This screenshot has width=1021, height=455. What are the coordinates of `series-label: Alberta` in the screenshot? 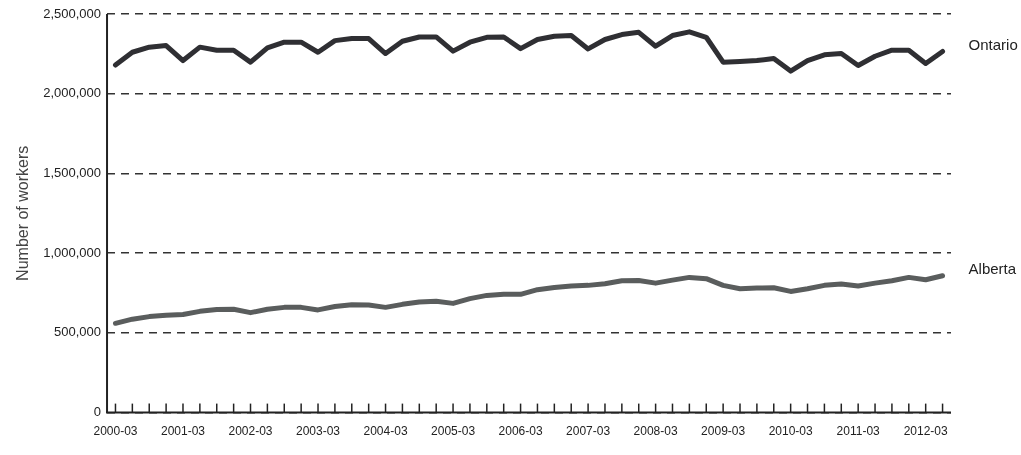 It's located at (992, 268).